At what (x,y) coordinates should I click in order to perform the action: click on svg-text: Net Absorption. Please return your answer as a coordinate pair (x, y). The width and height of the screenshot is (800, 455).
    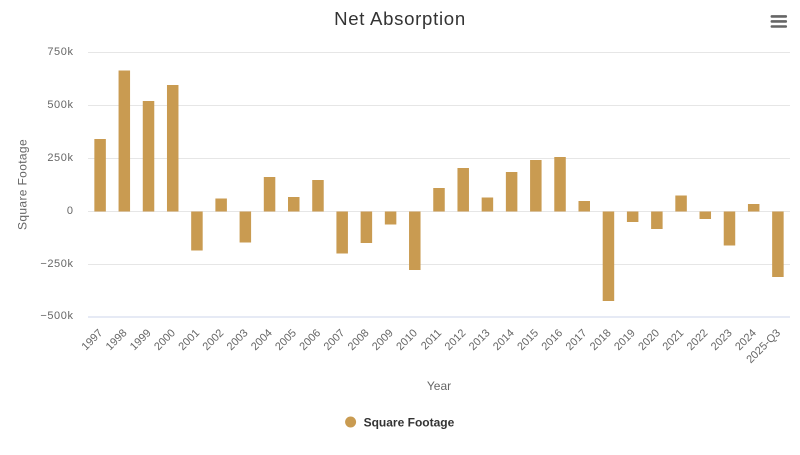
    Looking at the image, I should click on (400, 18).